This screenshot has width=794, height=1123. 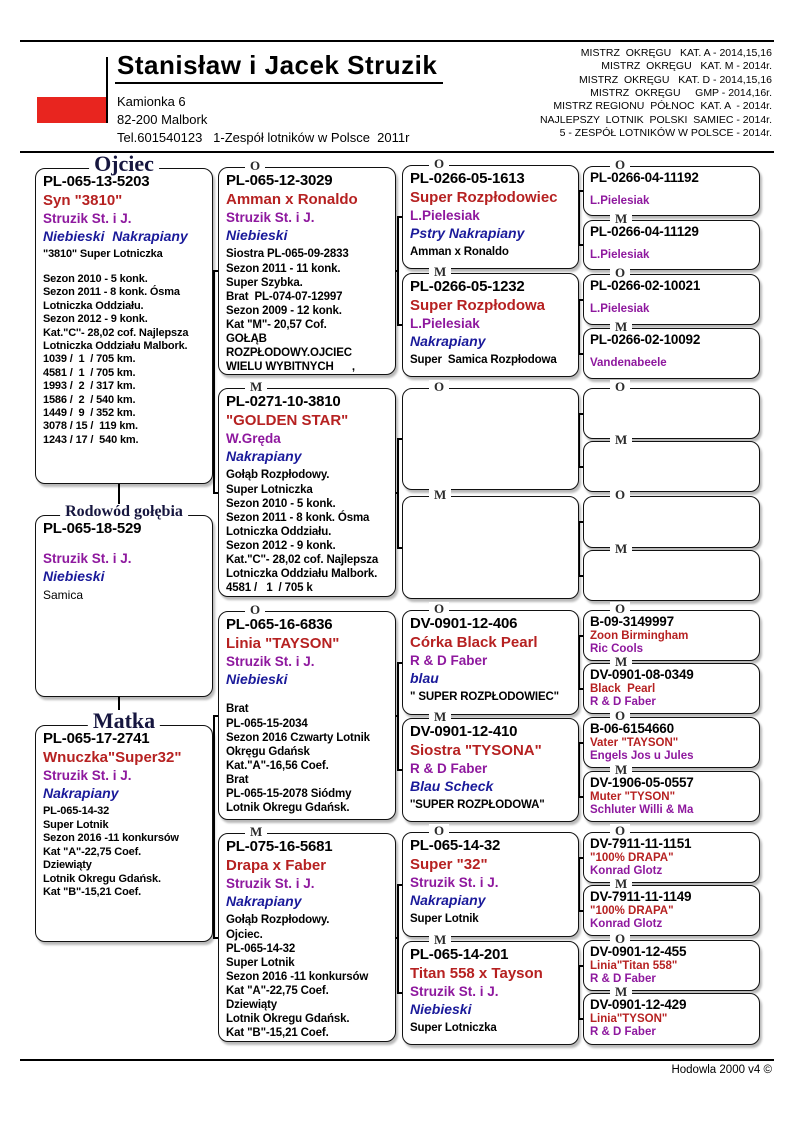 What do you see at coordinates (464, 623) in the screenshot?
I see `line-ring: DV-0901-12-406` at bounding box center [464, 623].